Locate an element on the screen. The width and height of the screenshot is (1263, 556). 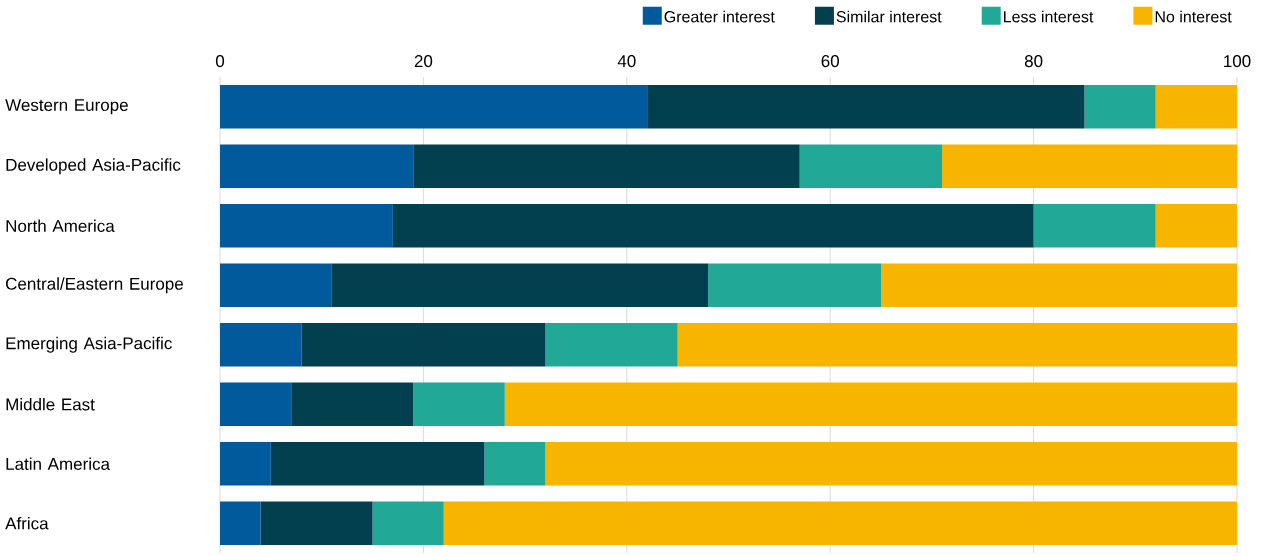
y-tick-label: Latin America is located at coordinates (58, 463).